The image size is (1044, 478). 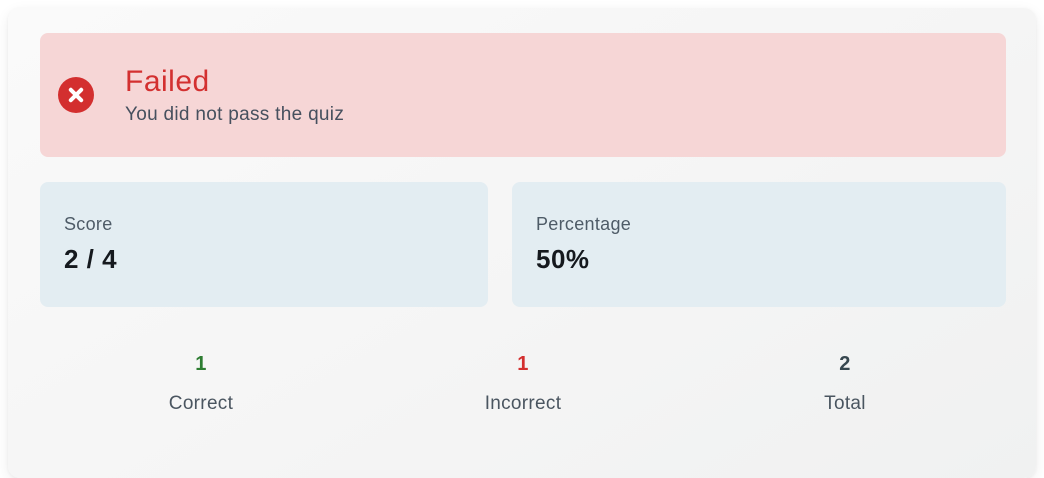 What do you see at coordinates (201, 364) in the screenshot?
I see `correct-count: 1` at bounding box center [201, 364].